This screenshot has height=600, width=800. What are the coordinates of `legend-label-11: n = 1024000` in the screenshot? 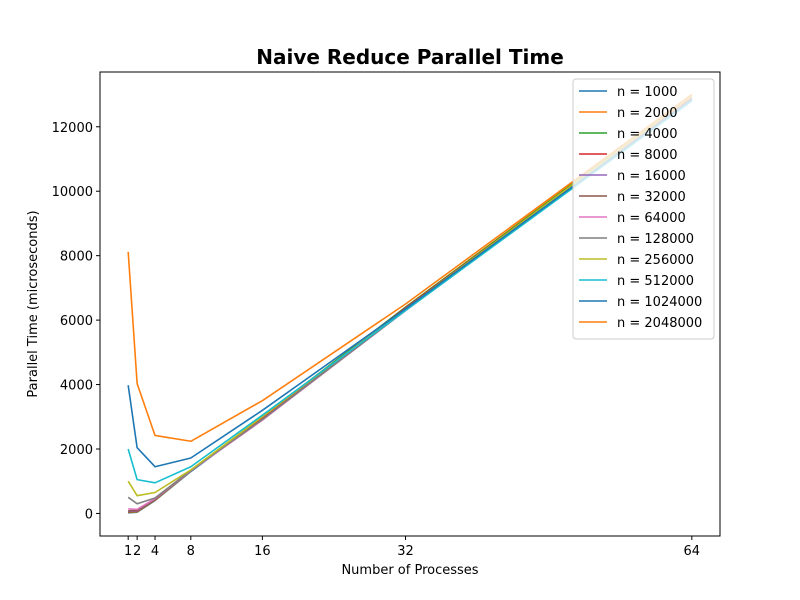 It's located at (659, 302).